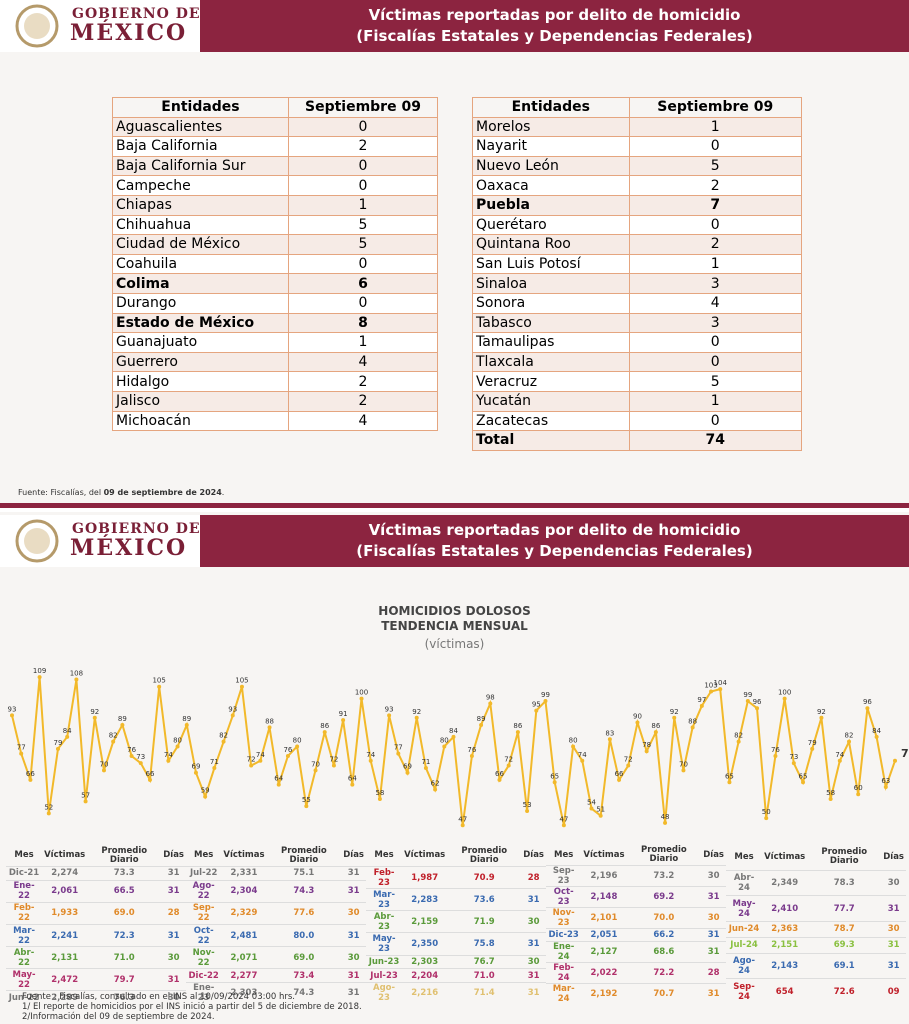 The width and height of the screenshot is (909, 1024). What do you see at coordinates (893, 856) in the screenshot?
I see `column-header: Días` at bounding box center [893, 856].